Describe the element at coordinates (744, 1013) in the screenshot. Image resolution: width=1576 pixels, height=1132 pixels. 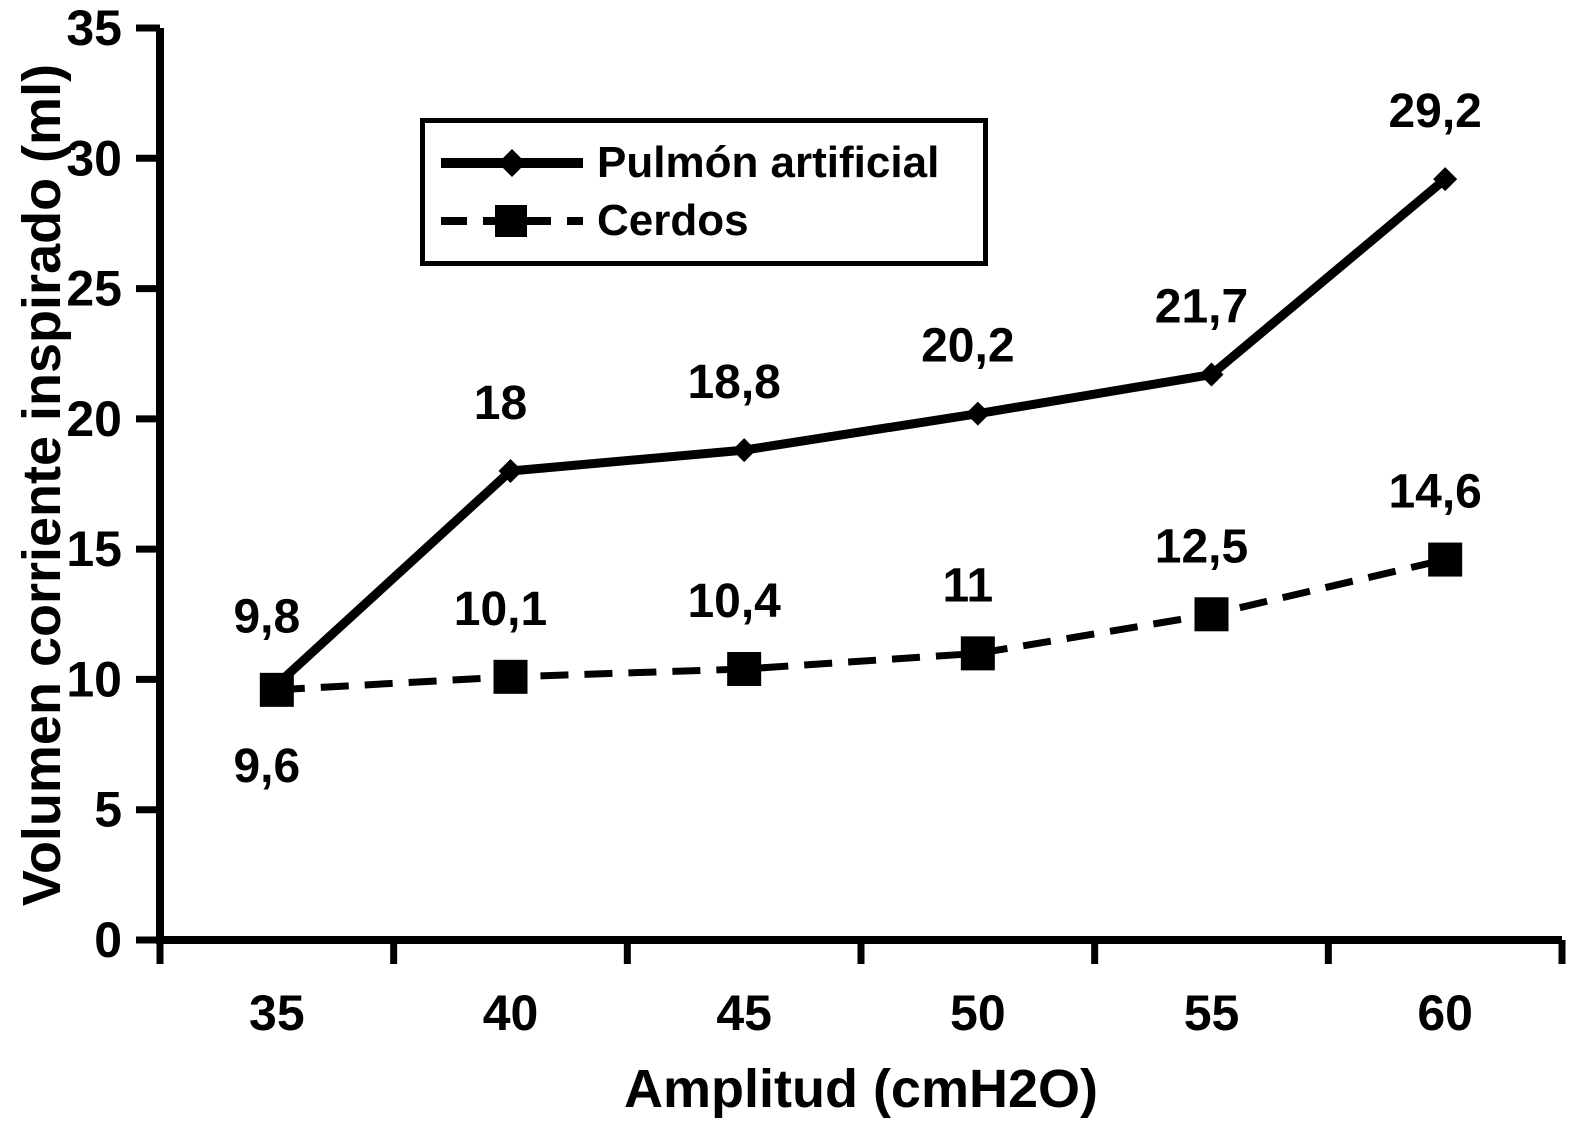
I see `svg-text: 45` at that location.